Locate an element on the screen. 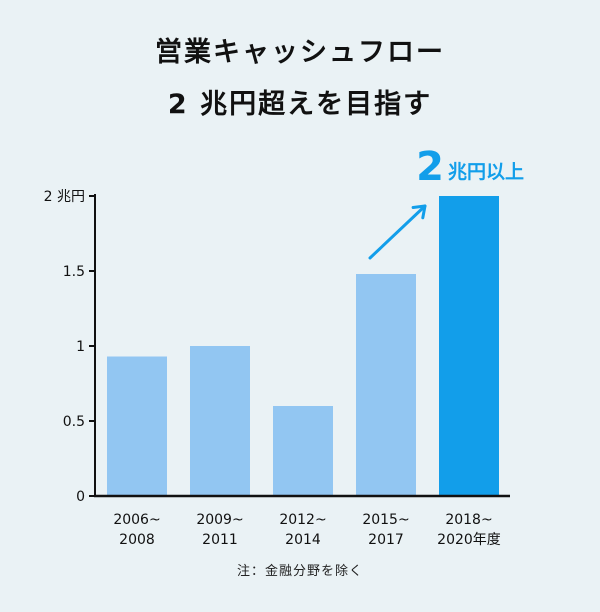 This screenshot has height=612, width=600. annotation-arrow-shaft is located at coordinates (397, 232).